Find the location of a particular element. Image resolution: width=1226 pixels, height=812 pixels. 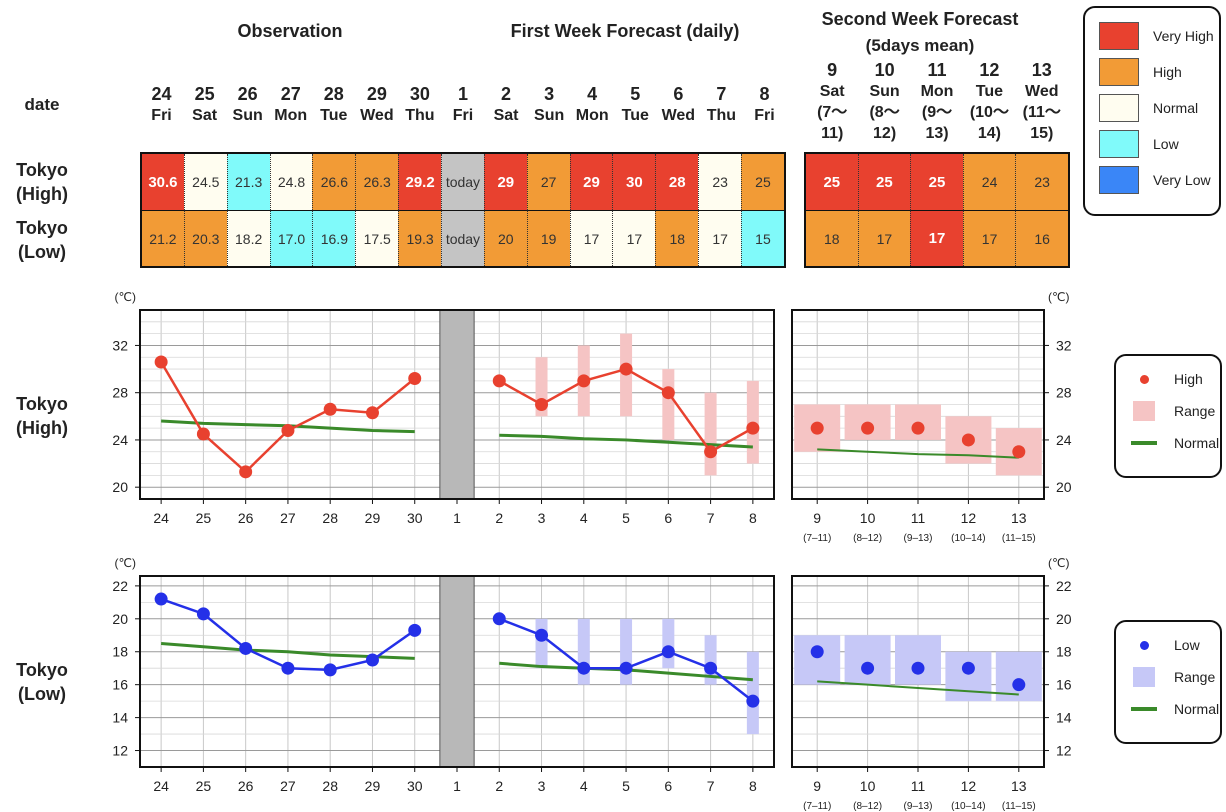

x-tick-sublabel: (9–13) is located at coordinates (918, 538).